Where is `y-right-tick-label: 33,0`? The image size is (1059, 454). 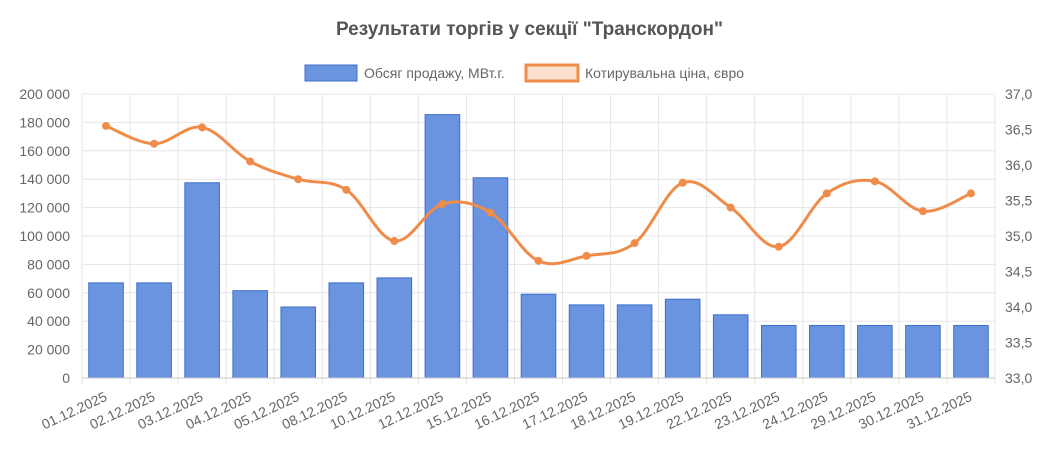
y-right-tick-label: 33,0 is located at coordinates (1018, 378).